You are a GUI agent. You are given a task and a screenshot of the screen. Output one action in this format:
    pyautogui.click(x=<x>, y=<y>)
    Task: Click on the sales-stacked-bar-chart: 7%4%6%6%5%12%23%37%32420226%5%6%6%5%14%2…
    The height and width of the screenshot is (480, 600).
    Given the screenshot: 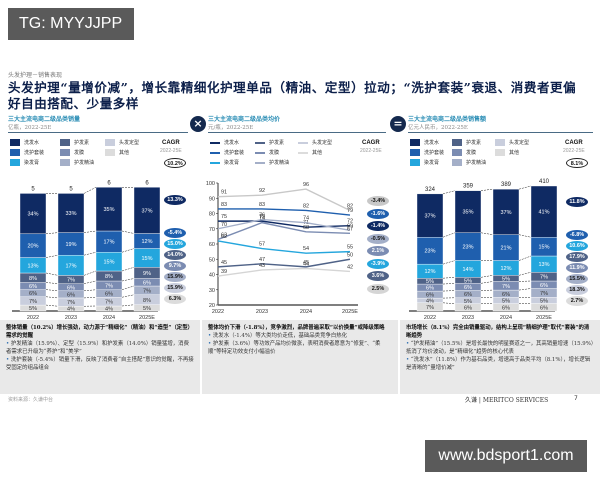 What is the action you would take?
    pyautogui.click(x=483, y=249)
    